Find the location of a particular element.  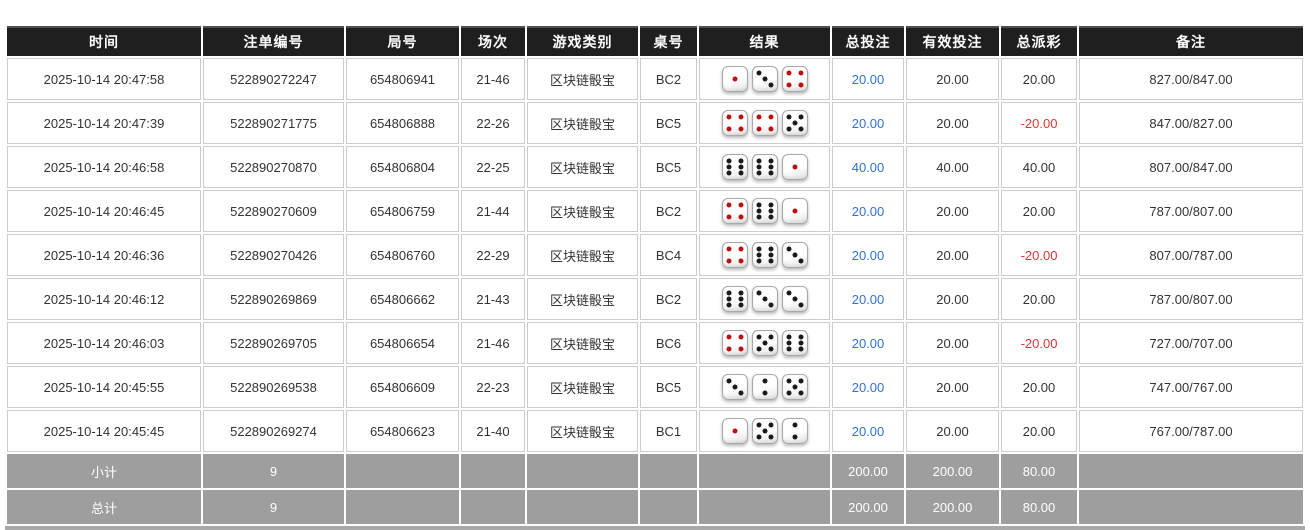

subtotal-row: 小计 9 200.00 200.00 80.00 is located at coordinates (655, 471).